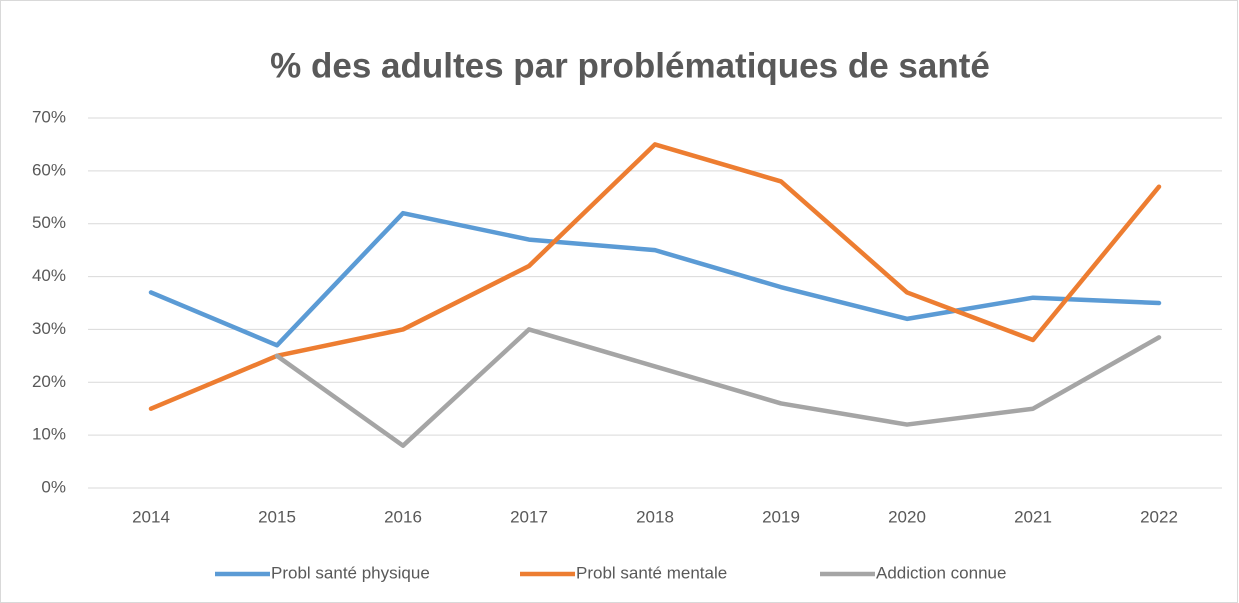  Describe the element at coordinates (651, 572) in the screenshot. I see `legend-label: Probl santé mentale` at that location.